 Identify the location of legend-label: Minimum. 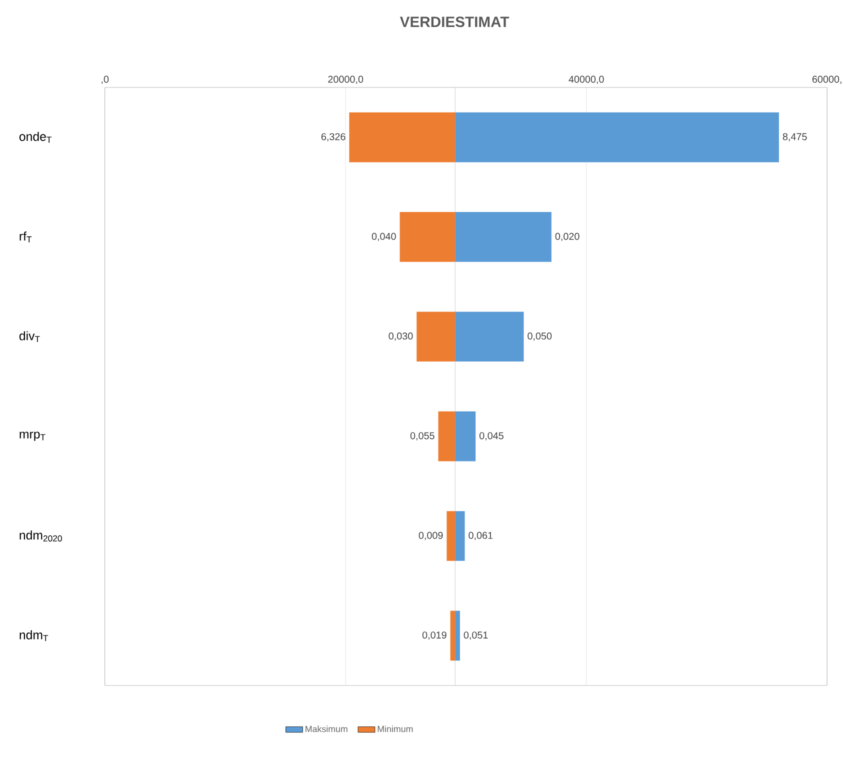
(395, 729).